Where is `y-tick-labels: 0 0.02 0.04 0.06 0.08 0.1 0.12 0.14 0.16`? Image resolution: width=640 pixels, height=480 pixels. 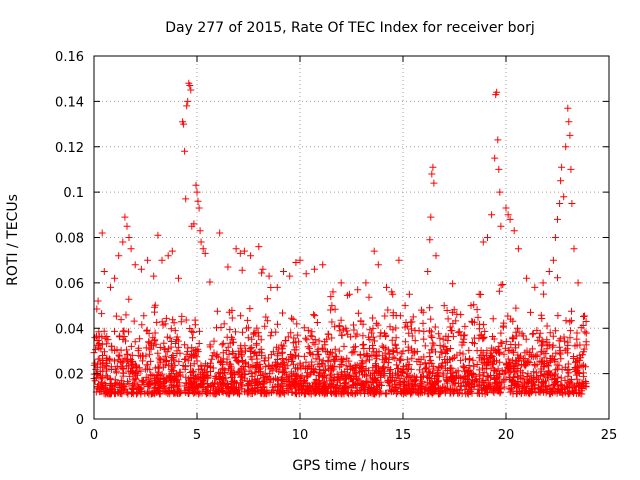 y-tick-labels: 0 0.02 0.04 0.06 0.08 0.1 0.12 0.14 0.16 is located at coordinates (69, 239).